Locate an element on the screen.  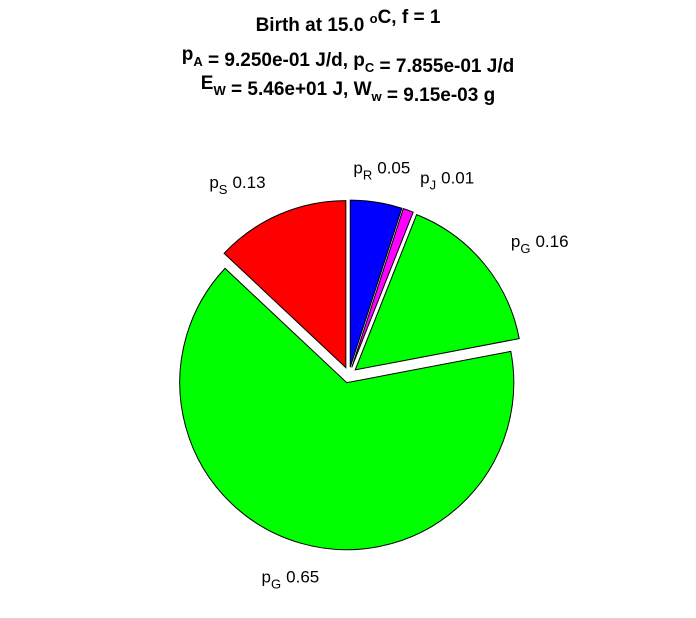
title-line: EW = 5.46e+01 J, Ww = 9.15e-03 g is located at coordinates (348, 89).